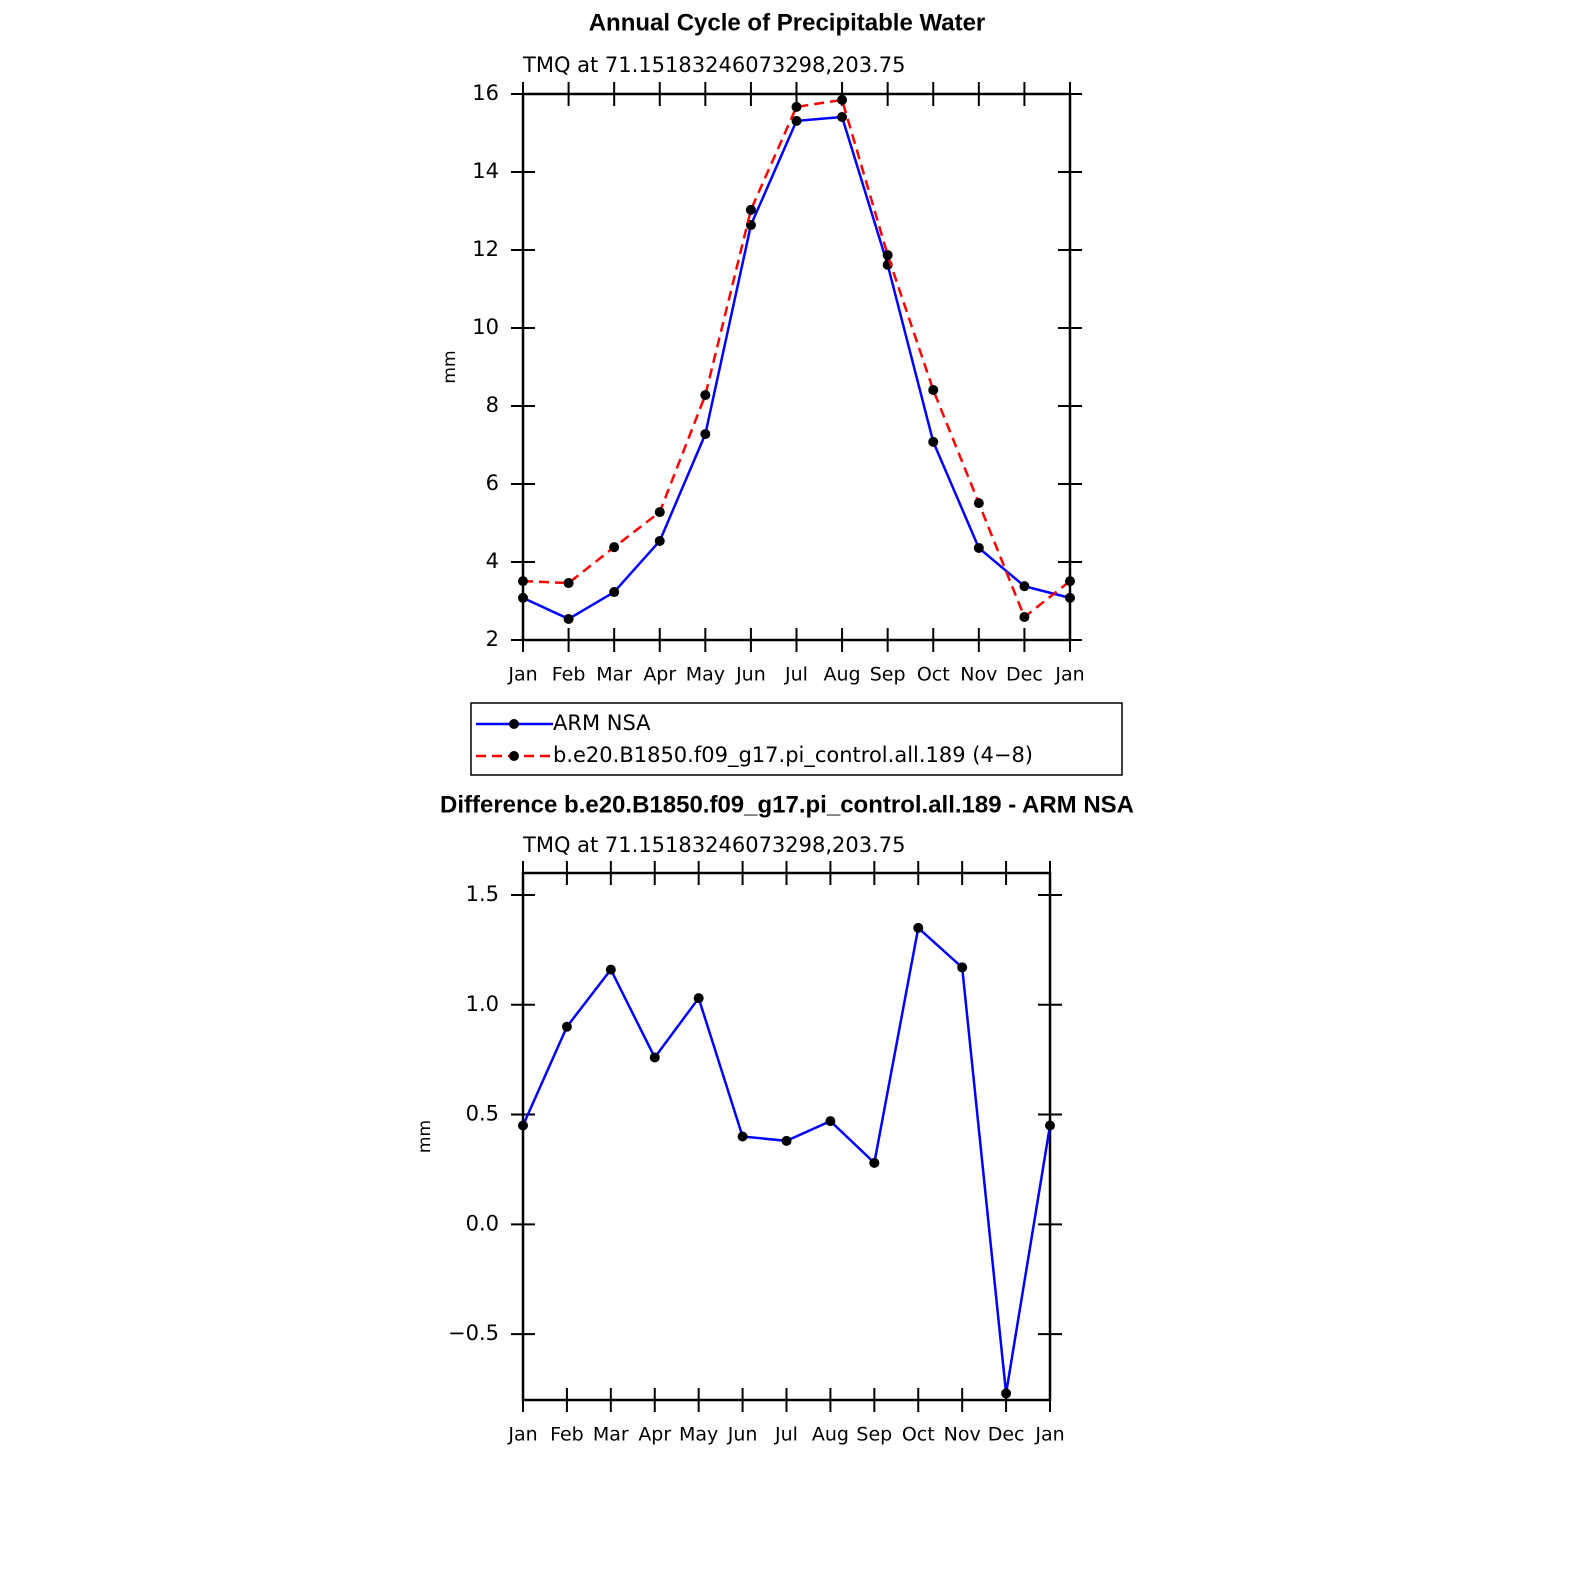 The height and width of the screenshot is (1574, 1574). Describe the element at coordinates (492, 405) in the screenshot. I see `y-tick-label: 8` at that location.